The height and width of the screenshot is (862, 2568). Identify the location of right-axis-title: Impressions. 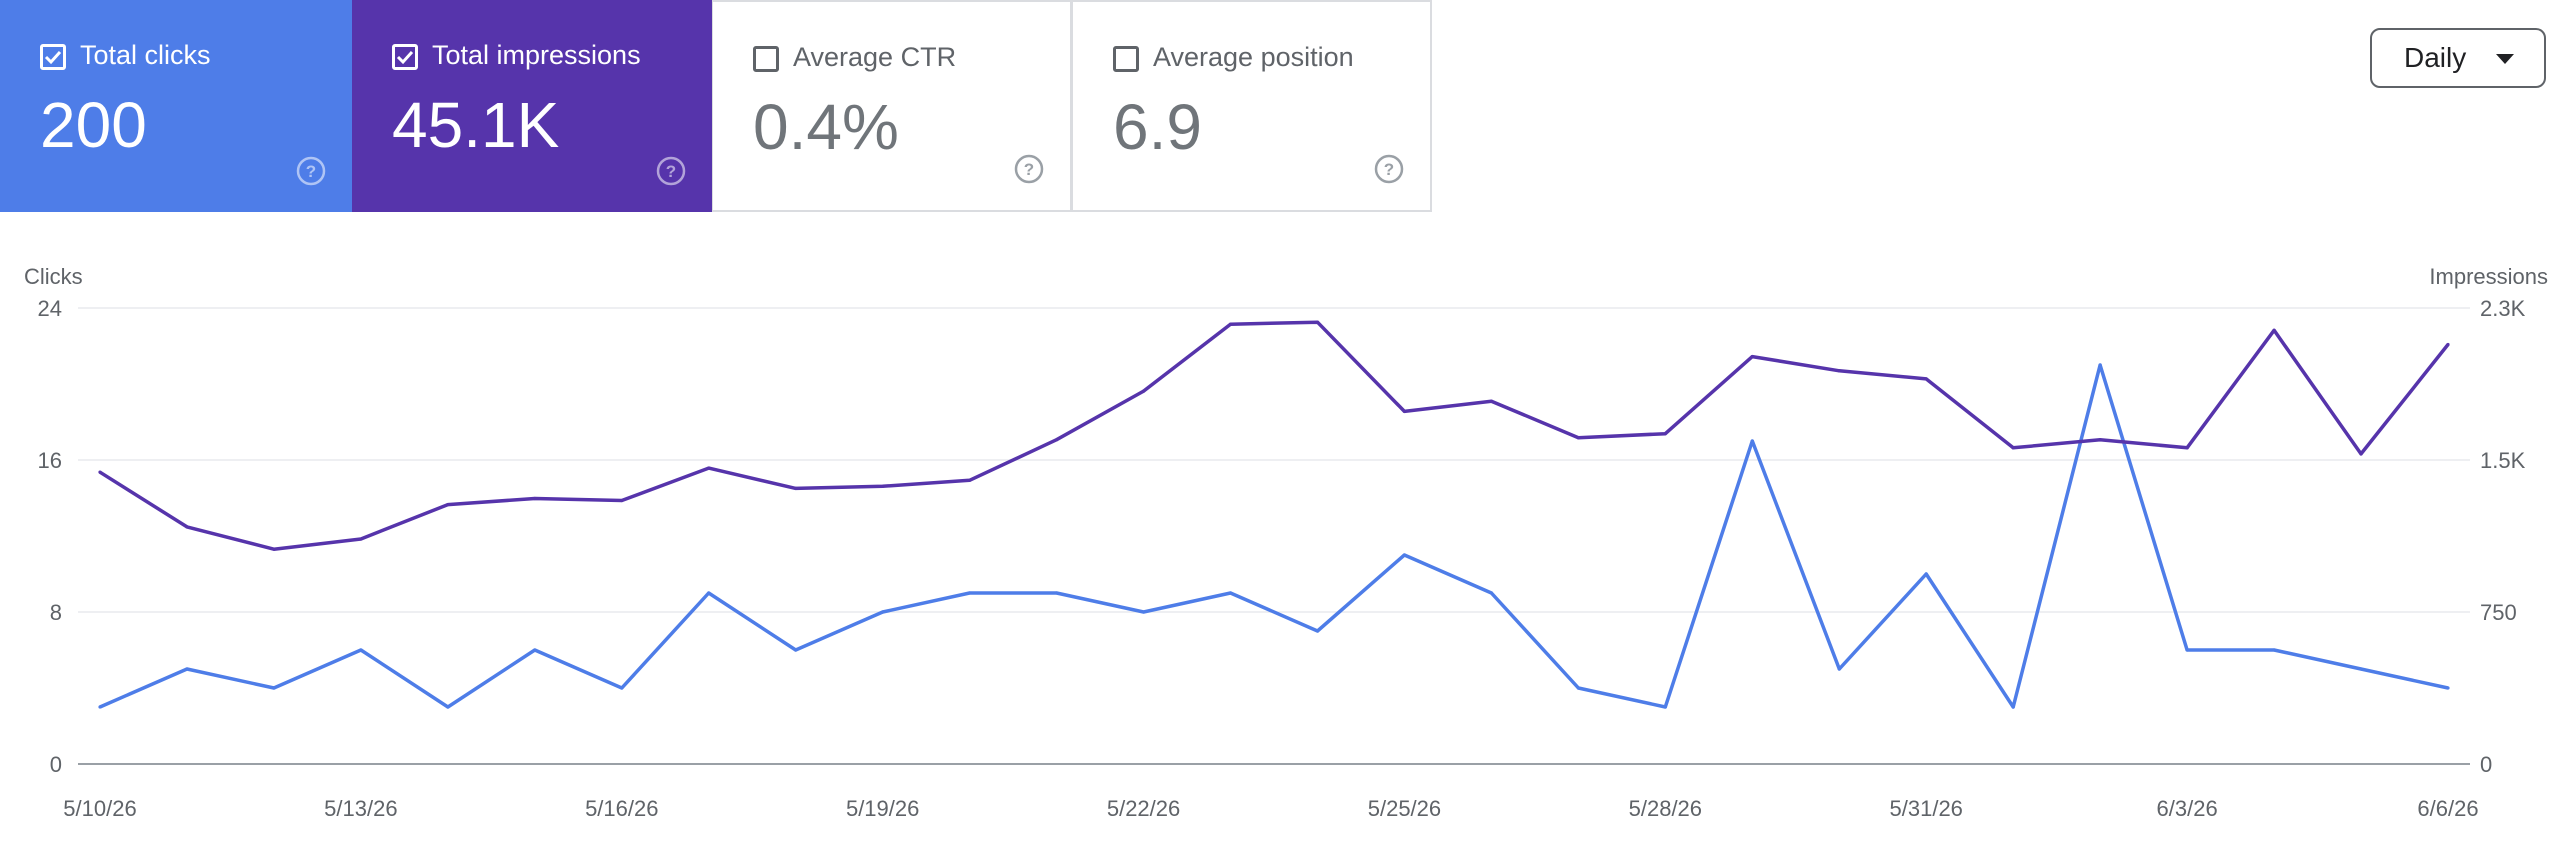
(2488, 276).